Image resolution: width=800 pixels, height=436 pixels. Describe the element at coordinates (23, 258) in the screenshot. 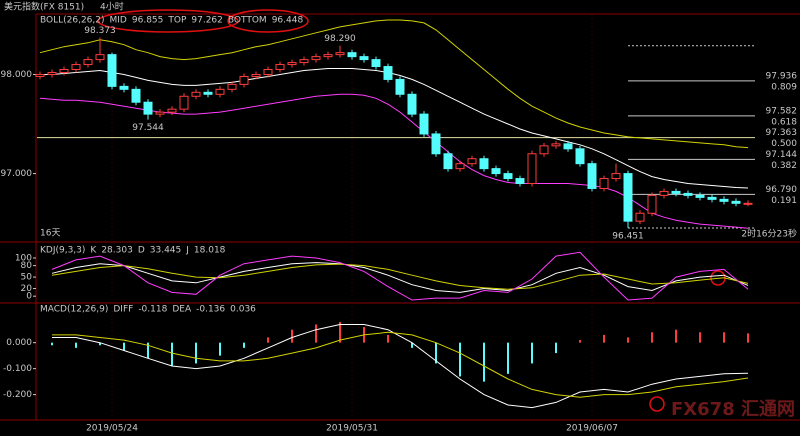

I see `y-tick-label: 100` at that location.